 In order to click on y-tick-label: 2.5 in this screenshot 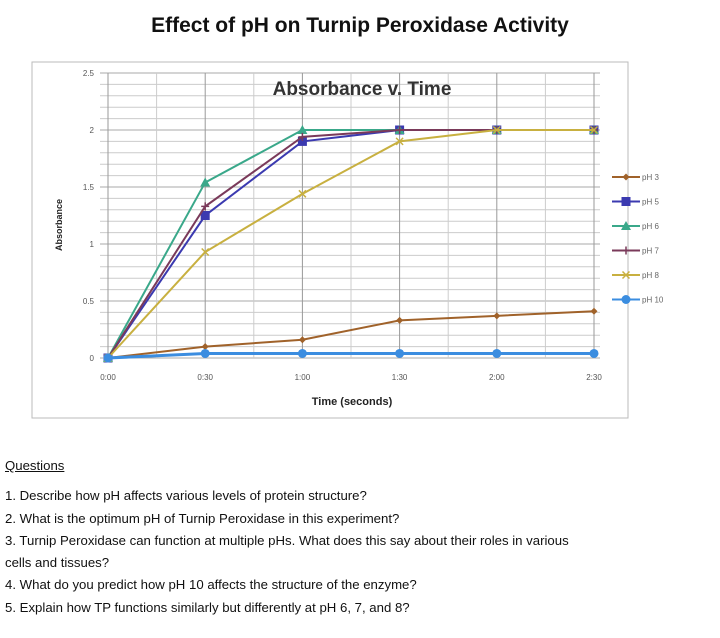, I will do `click(89, 73)`.